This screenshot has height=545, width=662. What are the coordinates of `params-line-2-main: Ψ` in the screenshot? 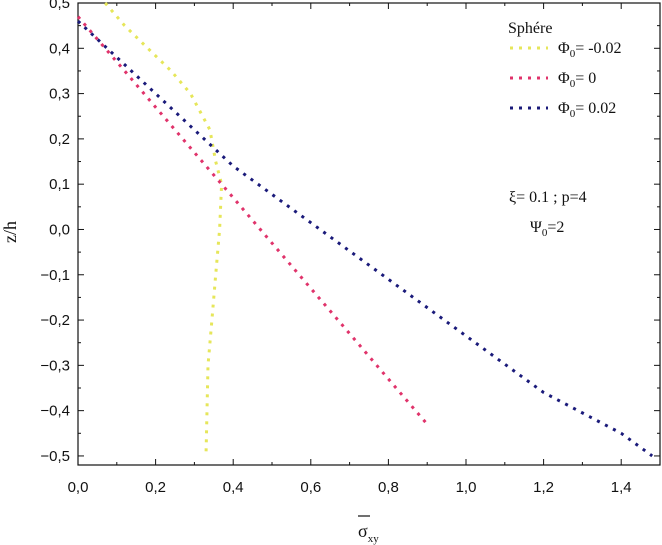 It's located at (536, 227).